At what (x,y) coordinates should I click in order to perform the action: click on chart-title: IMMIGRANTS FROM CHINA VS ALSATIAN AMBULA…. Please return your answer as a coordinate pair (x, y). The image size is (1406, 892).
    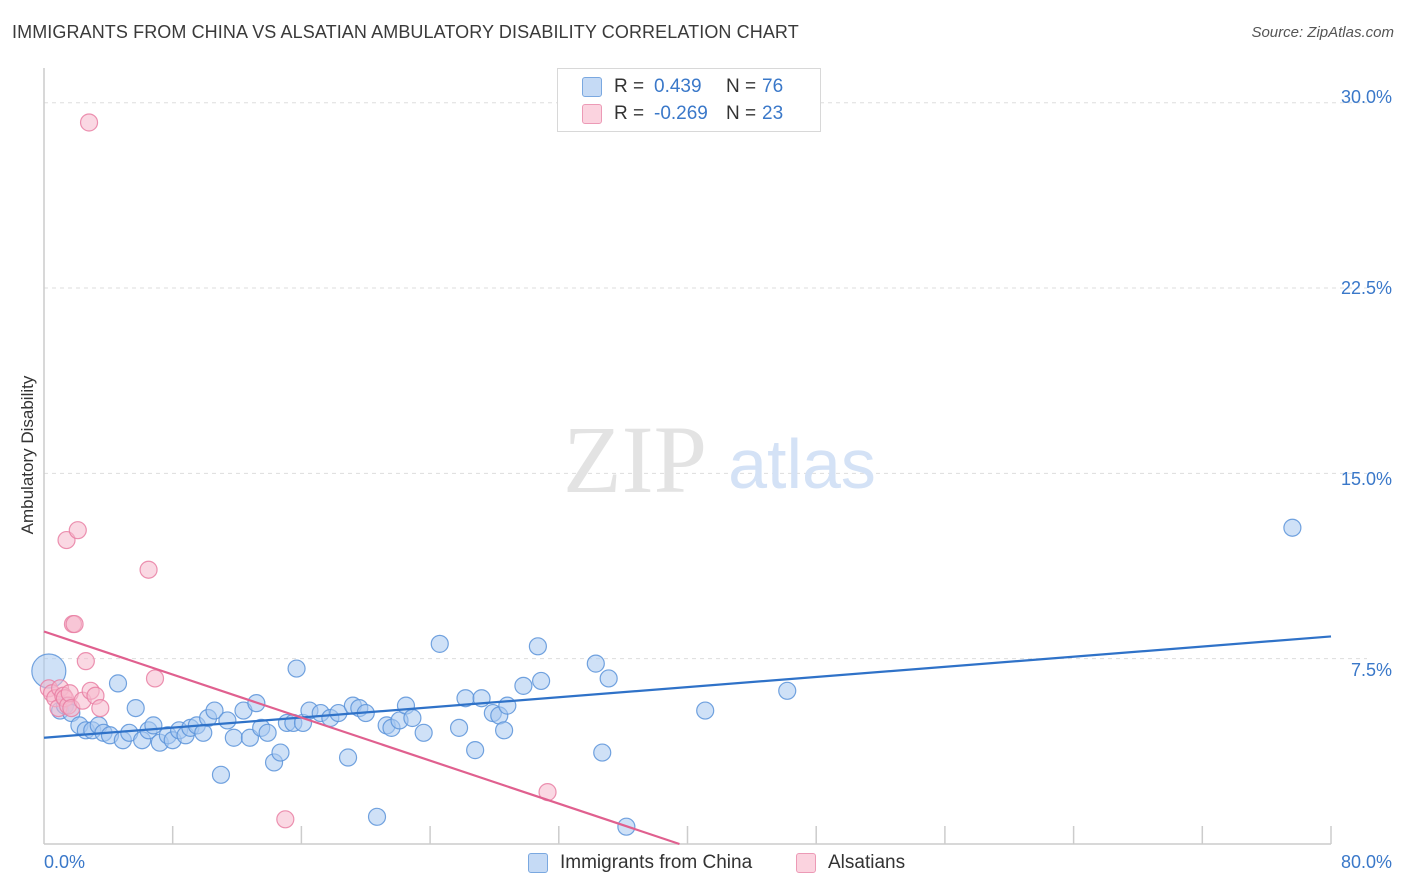
    Looking at the image, I should click on (405, 32).